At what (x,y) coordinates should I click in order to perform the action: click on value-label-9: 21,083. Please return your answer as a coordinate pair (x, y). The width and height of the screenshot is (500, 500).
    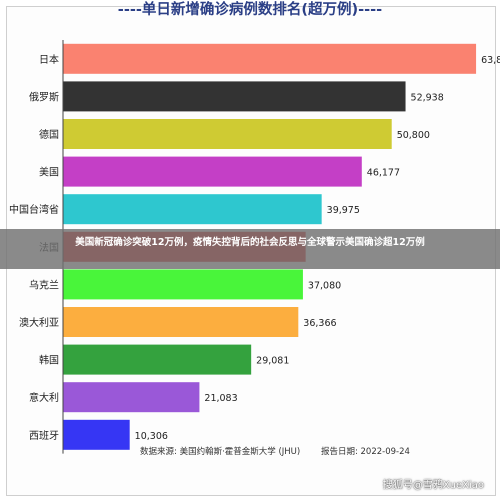
    Looking at the image, I should click on (220, 398).